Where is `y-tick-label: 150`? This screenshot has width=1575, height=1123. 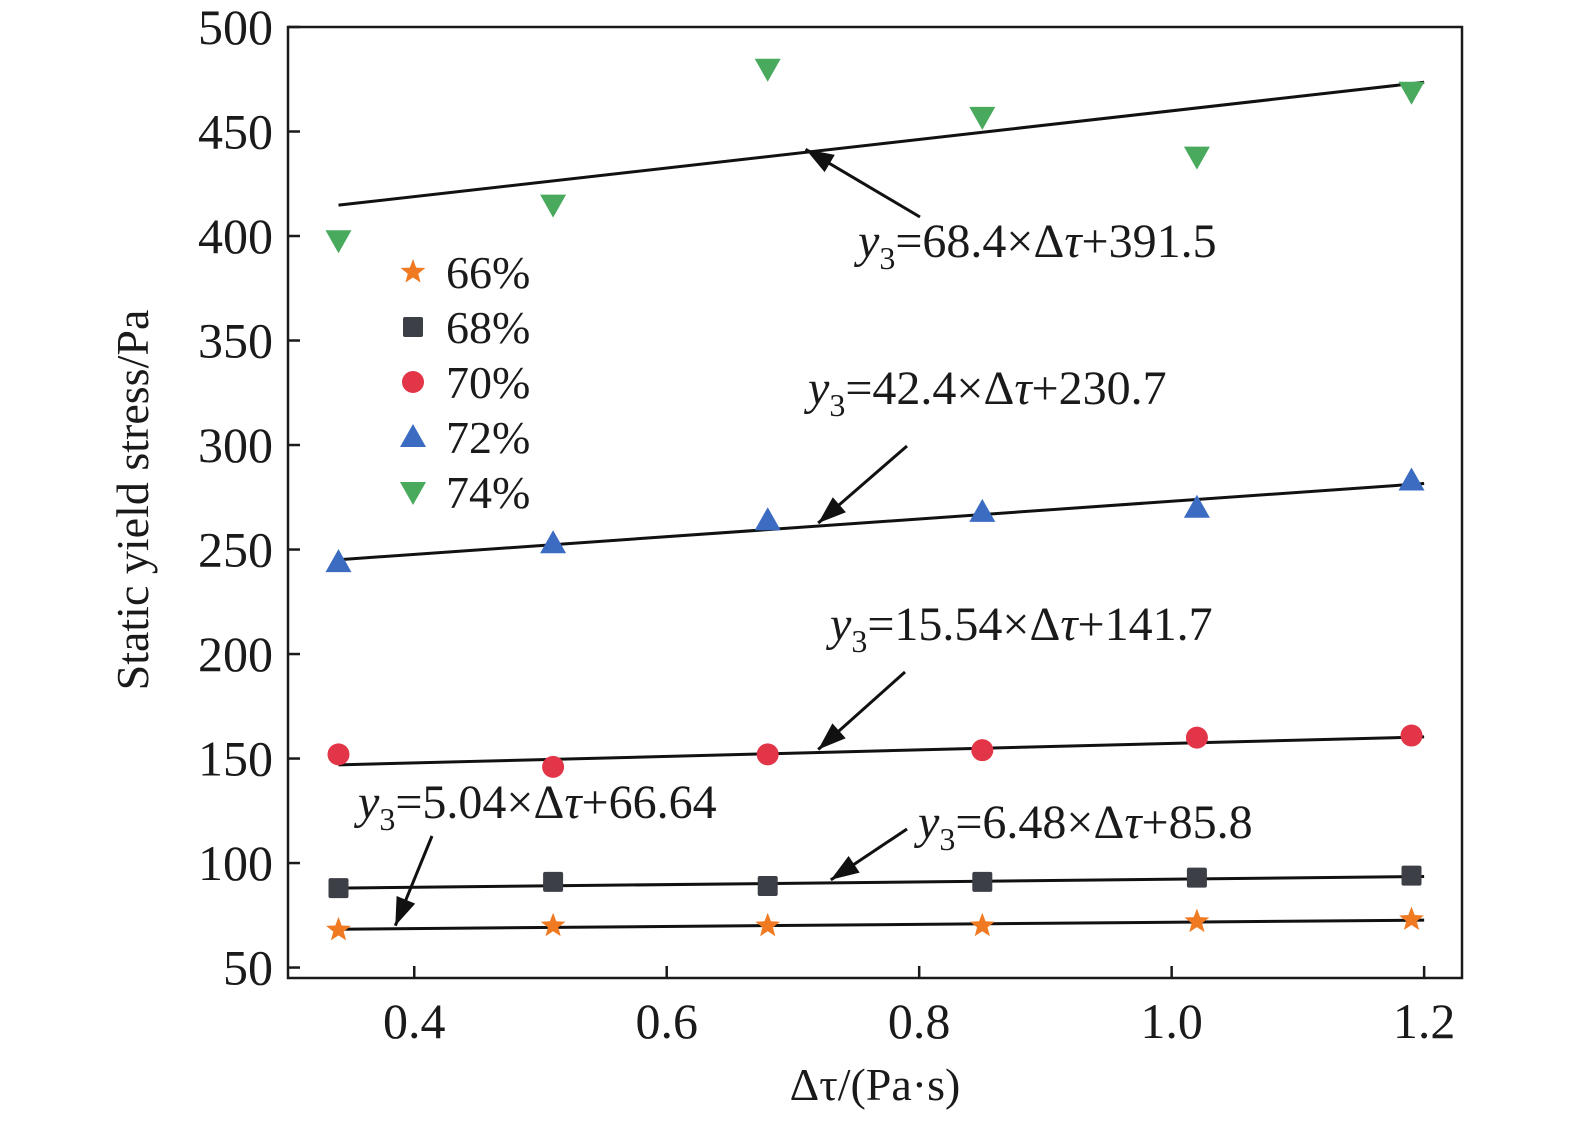 y-tick-label: 150 is located at coordinates (235, 759).